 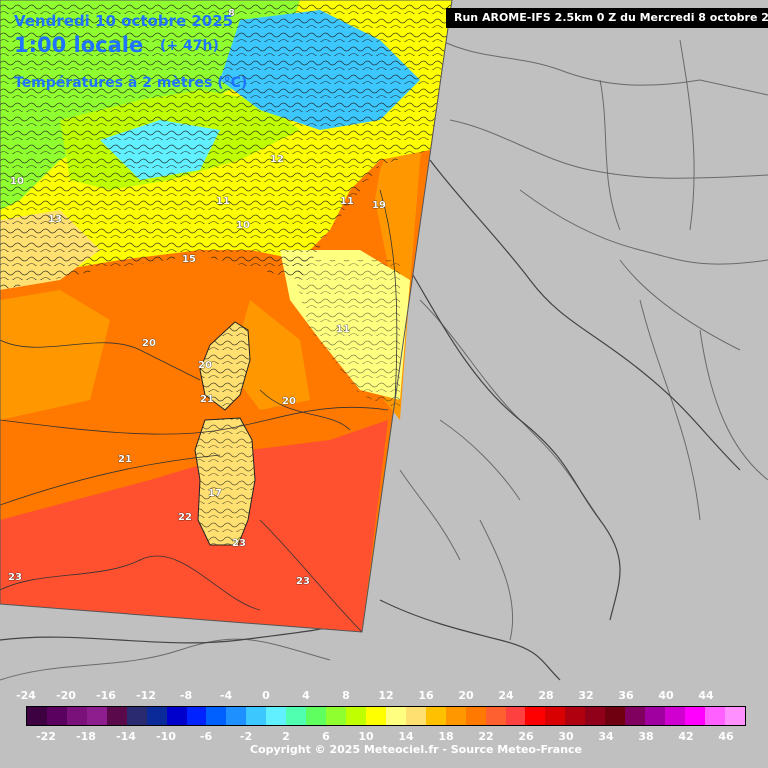 What do you see at coordinates (79, 45) in the screenshot?
I see `forecast-time: 1:00 locale` at bounding box center [79, 45].